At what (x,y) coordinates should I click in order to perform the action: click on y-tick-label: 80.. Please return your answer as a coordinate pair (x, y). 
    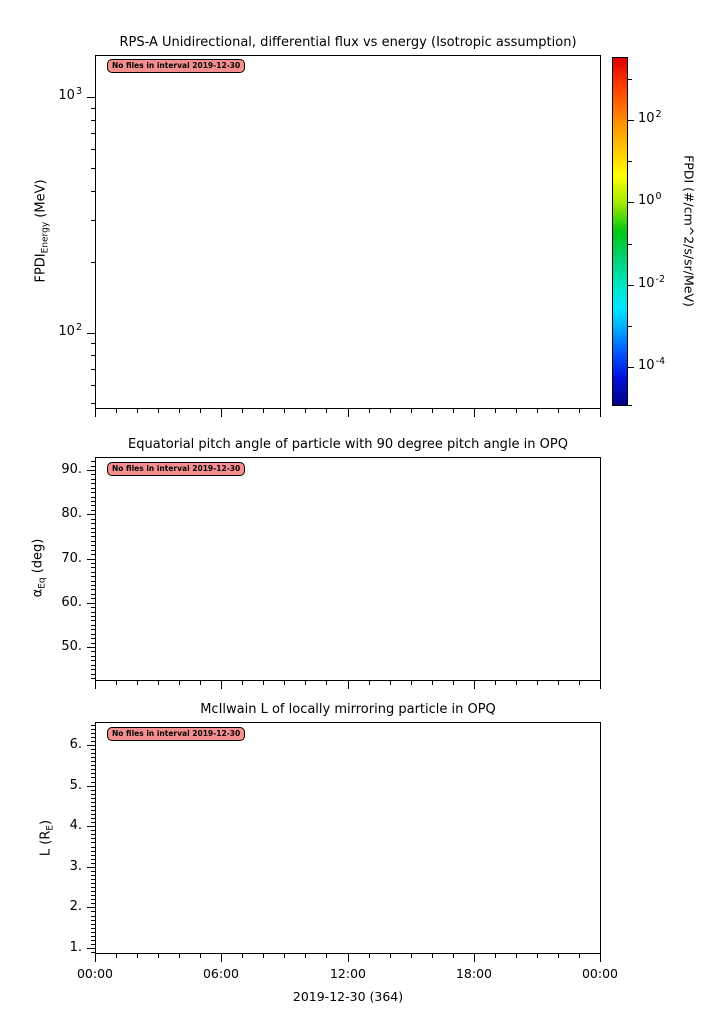
    Looking at the image, I should click on (71, 513).